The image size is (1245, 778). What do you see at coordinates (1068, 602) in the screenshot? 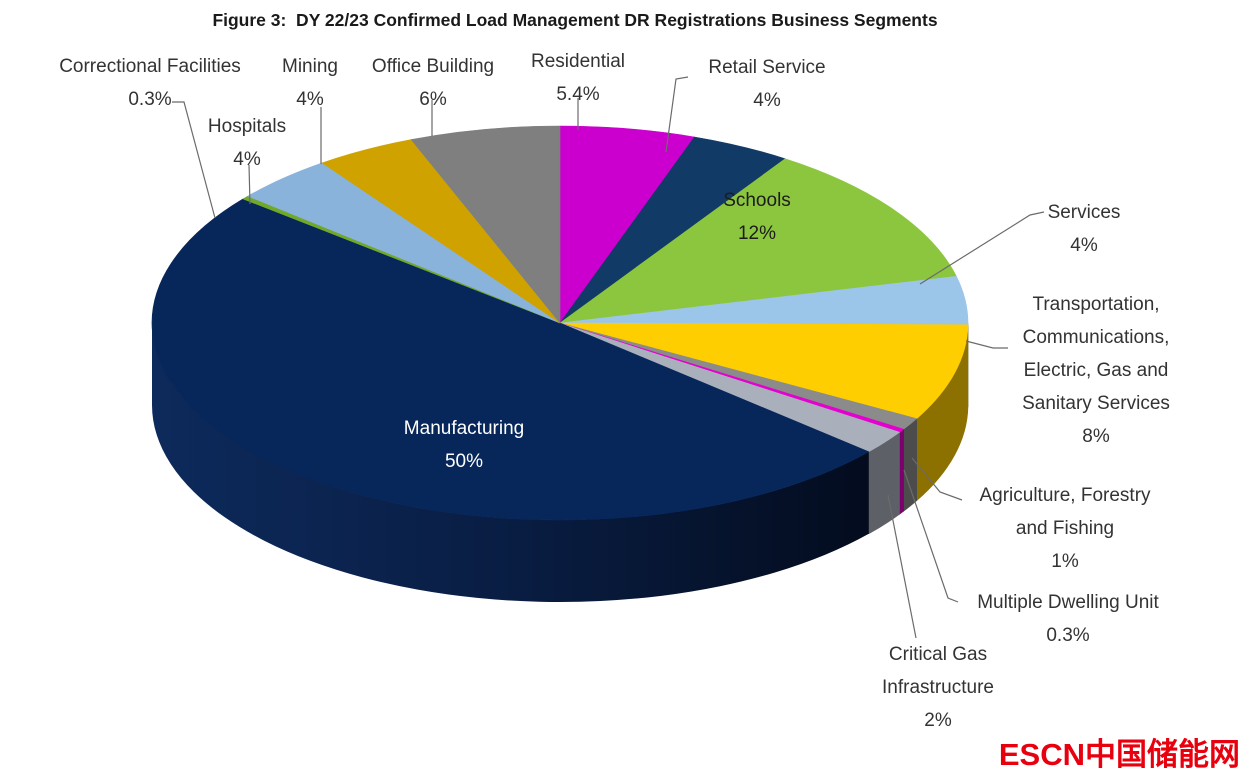
I see `slice-label-line: Multiple Dwelling Unit` at bounding box center [1068, 602].